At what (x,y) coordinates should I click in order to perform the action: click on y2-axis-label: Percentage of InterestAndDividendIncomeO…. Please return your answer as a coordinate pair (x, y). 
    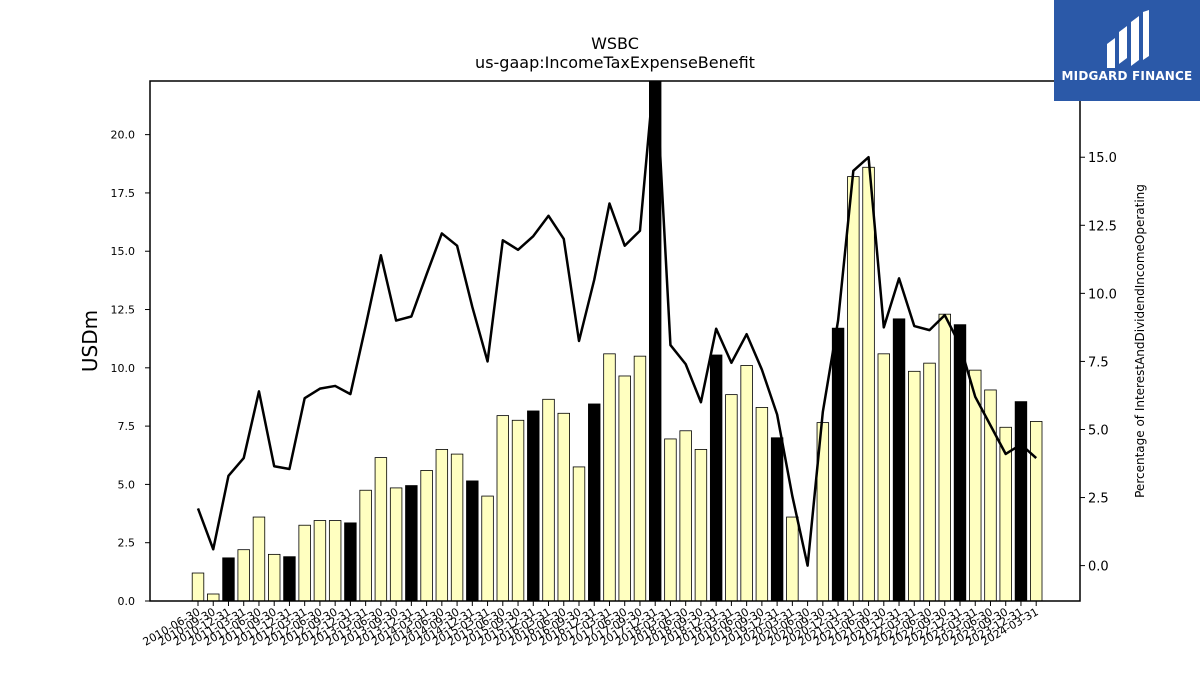
    Looking at the image, I should click on (1140, 341).